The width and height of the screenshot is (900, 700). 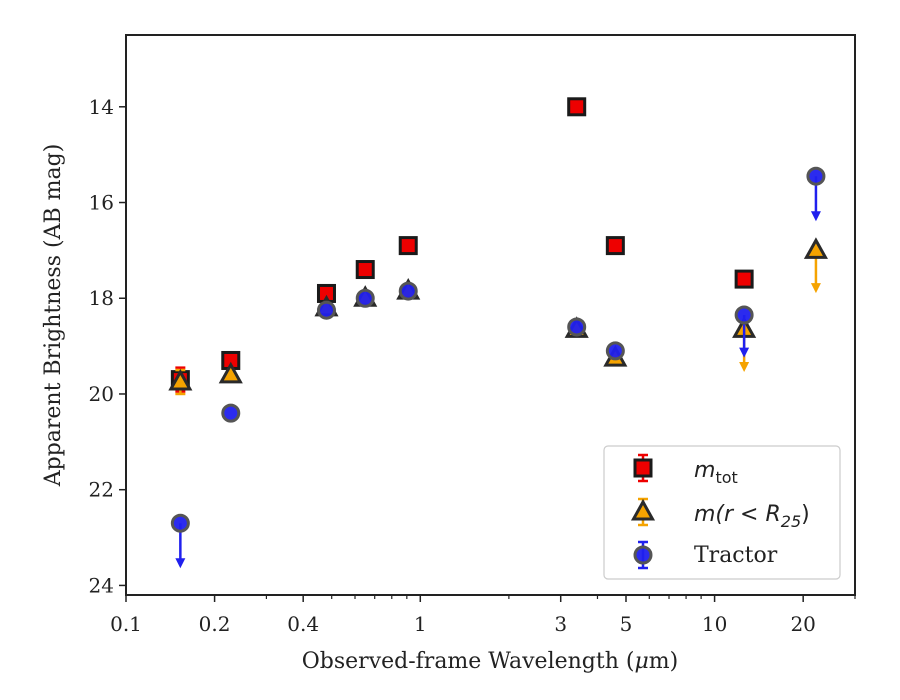 What do you see at coordinates (101, 298) in the screenshot?
I see `y-tick-label: 18` at bounding box center [101, 298].